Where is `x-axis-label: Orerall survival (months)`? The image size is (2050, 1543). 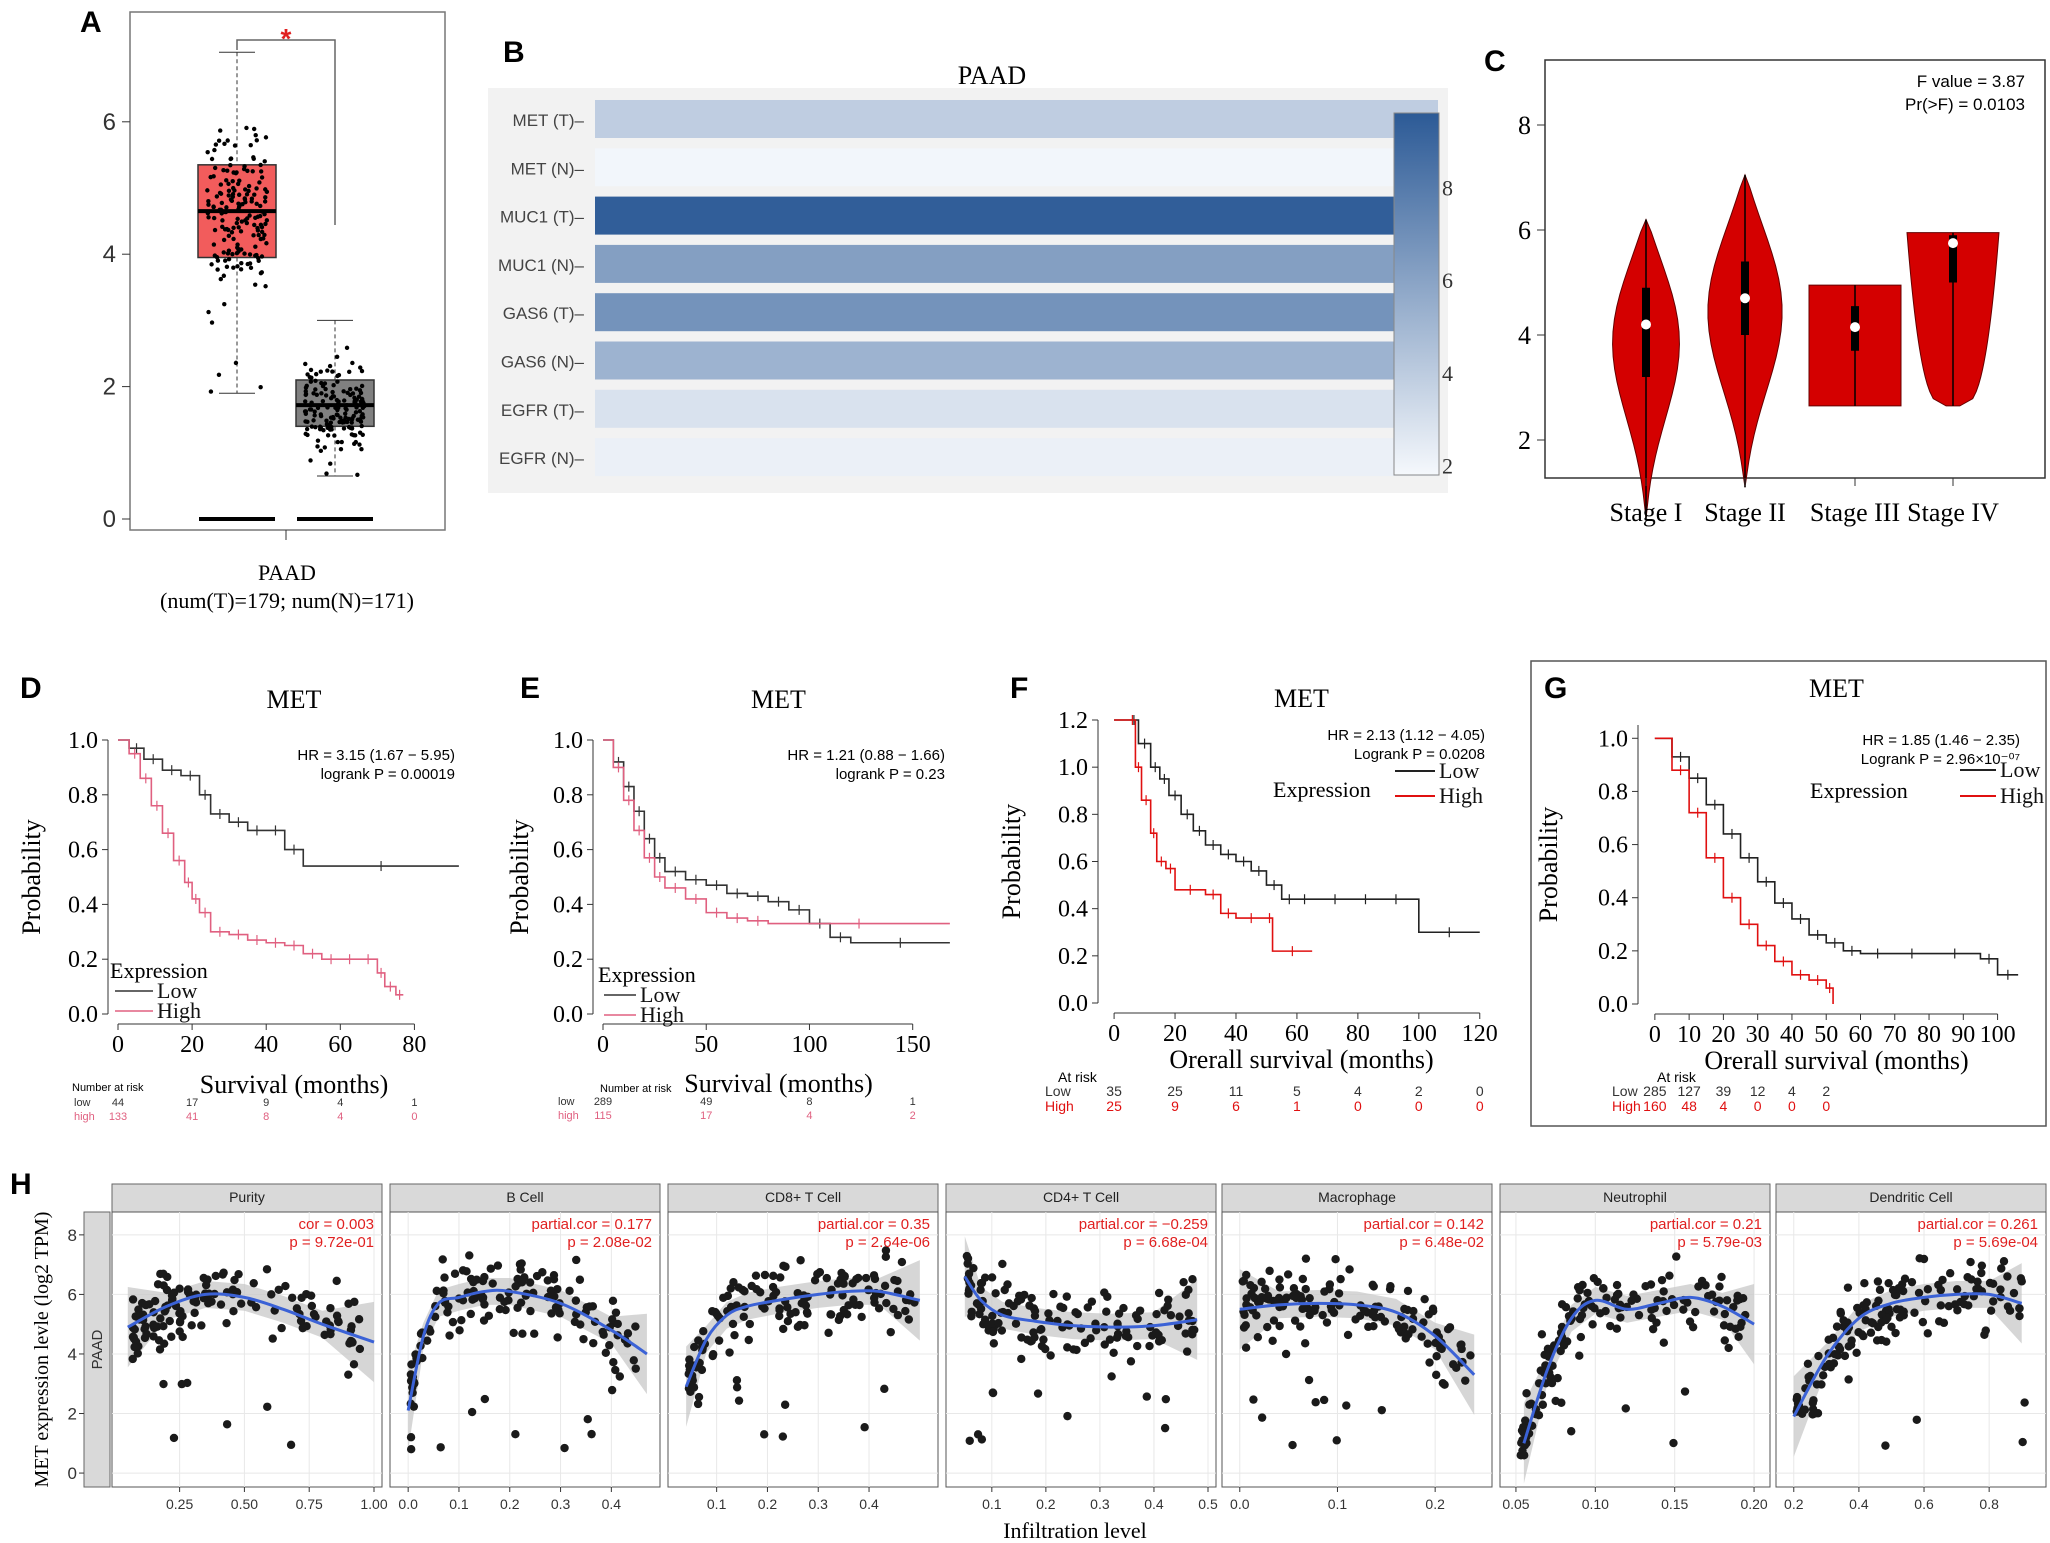 x-axis-label: Orerall survival (months) is located at coordinates (1836, 1060).